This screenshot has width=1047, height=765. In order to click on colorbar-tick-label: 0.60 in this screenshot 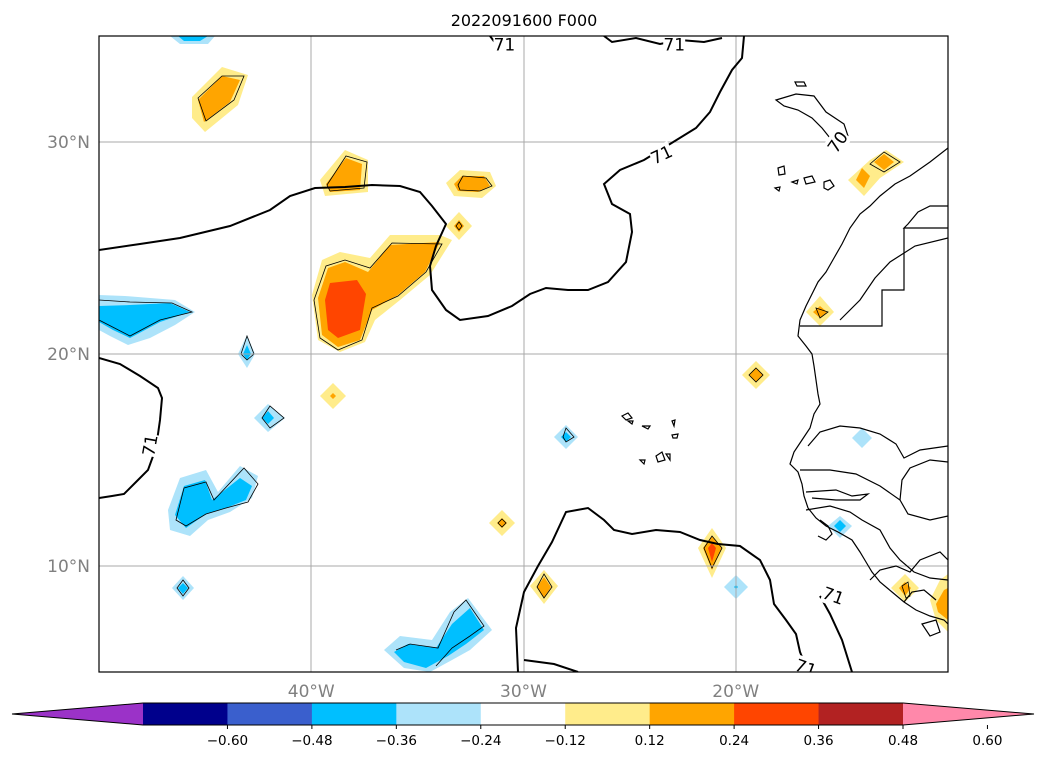, I will do `click(987, 741)`.